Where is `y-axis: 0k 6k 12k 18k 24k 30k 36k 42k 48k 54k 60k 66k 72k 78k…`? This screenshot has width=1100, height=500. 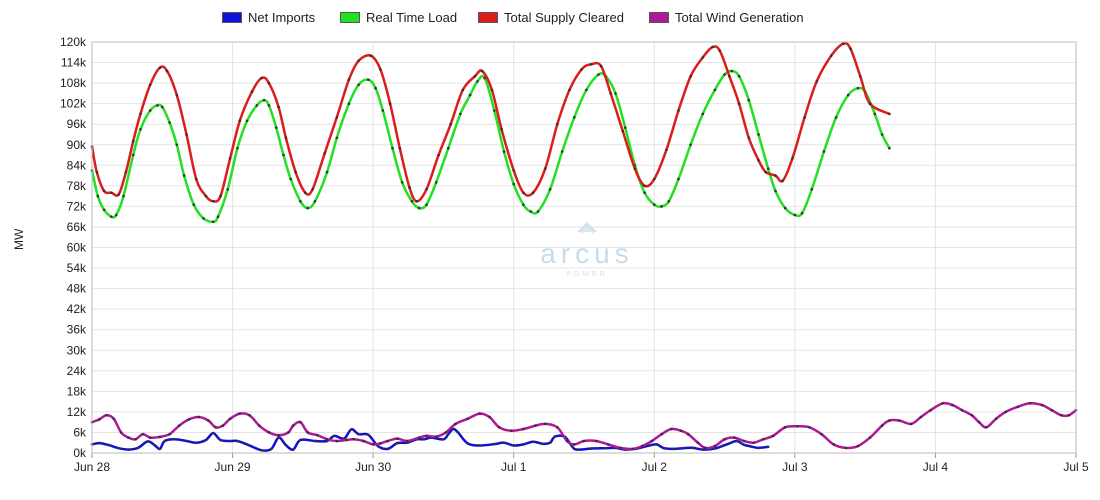
y-axis: 0k 6k 12k 18k 24k 30k 36k 42k 48k 54k 60k 66k 72k 78k… is located at coordinates (73, 247).